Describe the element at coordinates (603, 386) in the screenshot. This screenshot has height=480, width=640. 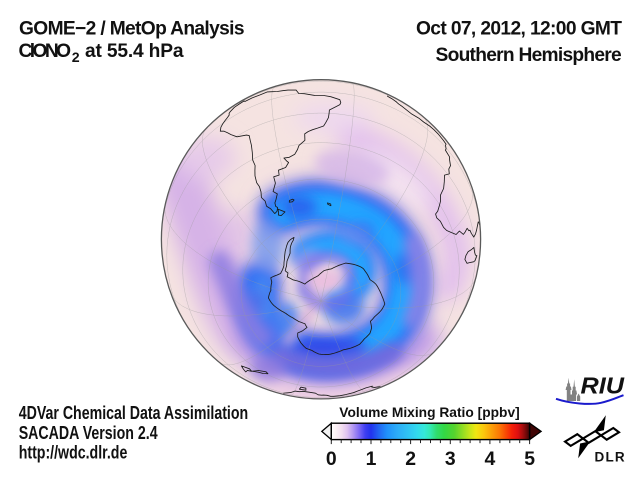
I see `svg-text: RIU` at that location.